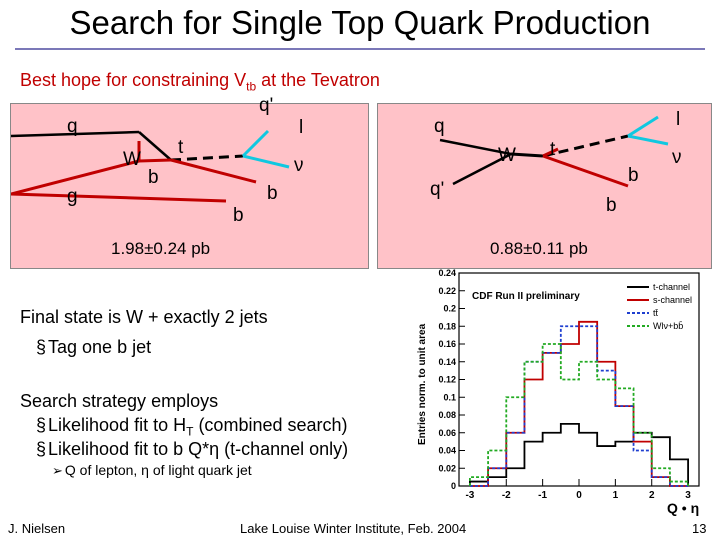 The height and width of the screenshot is (540, 720). Describe the element at coordinates (133, 80) in the screenshot. I see `subtitle-prefix: Best hope for constraining V` at that location.